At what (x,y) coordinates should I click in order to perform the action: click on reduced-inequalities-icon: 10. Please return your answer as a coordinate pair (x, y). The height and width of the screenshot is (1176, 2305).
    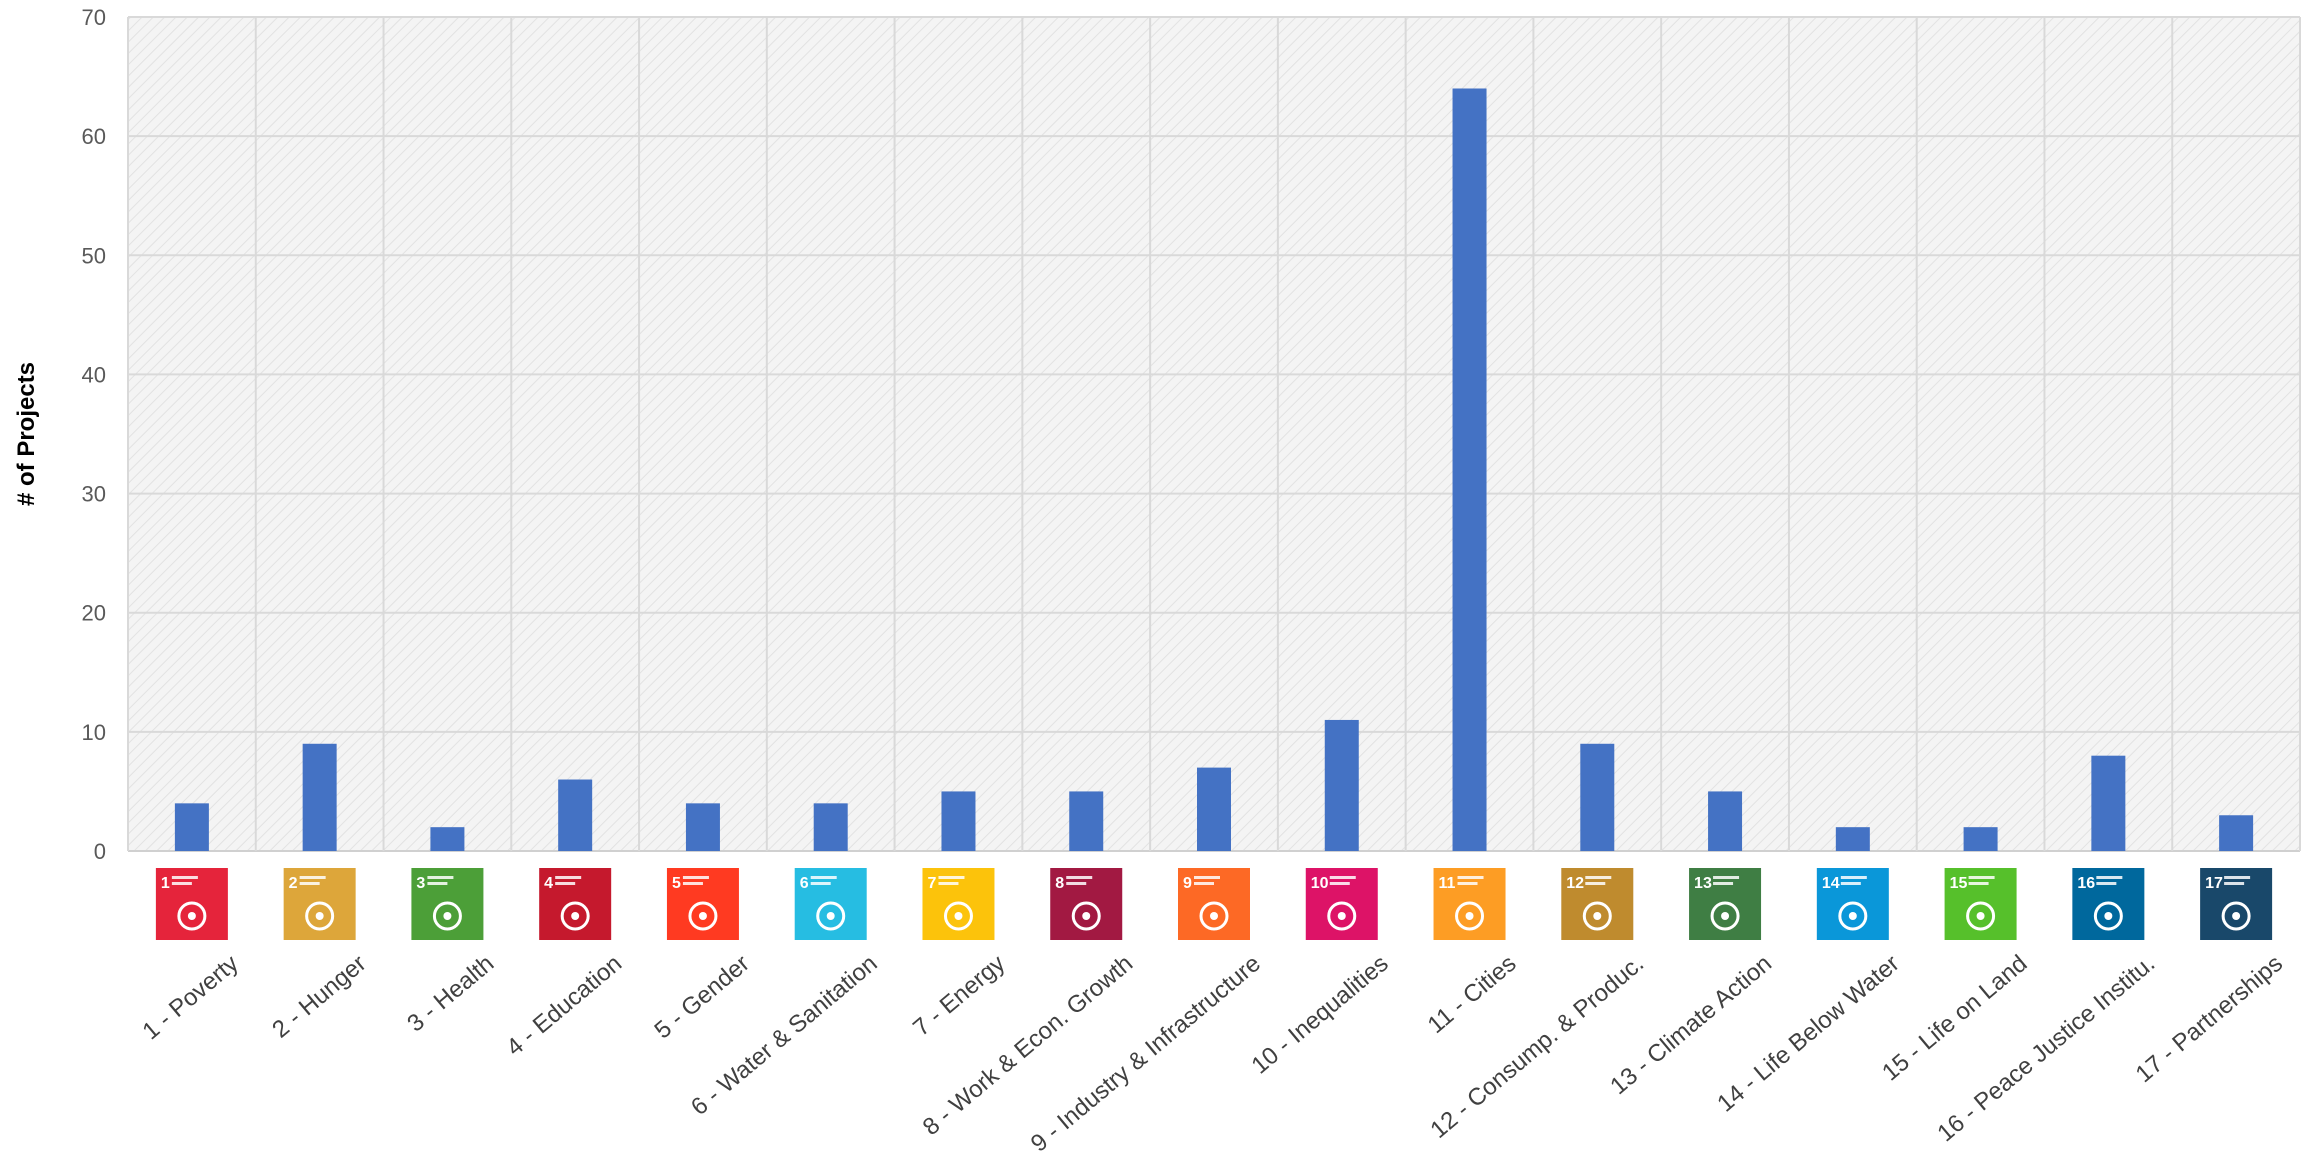
    Looking at the image, I should click on (1341, 904).